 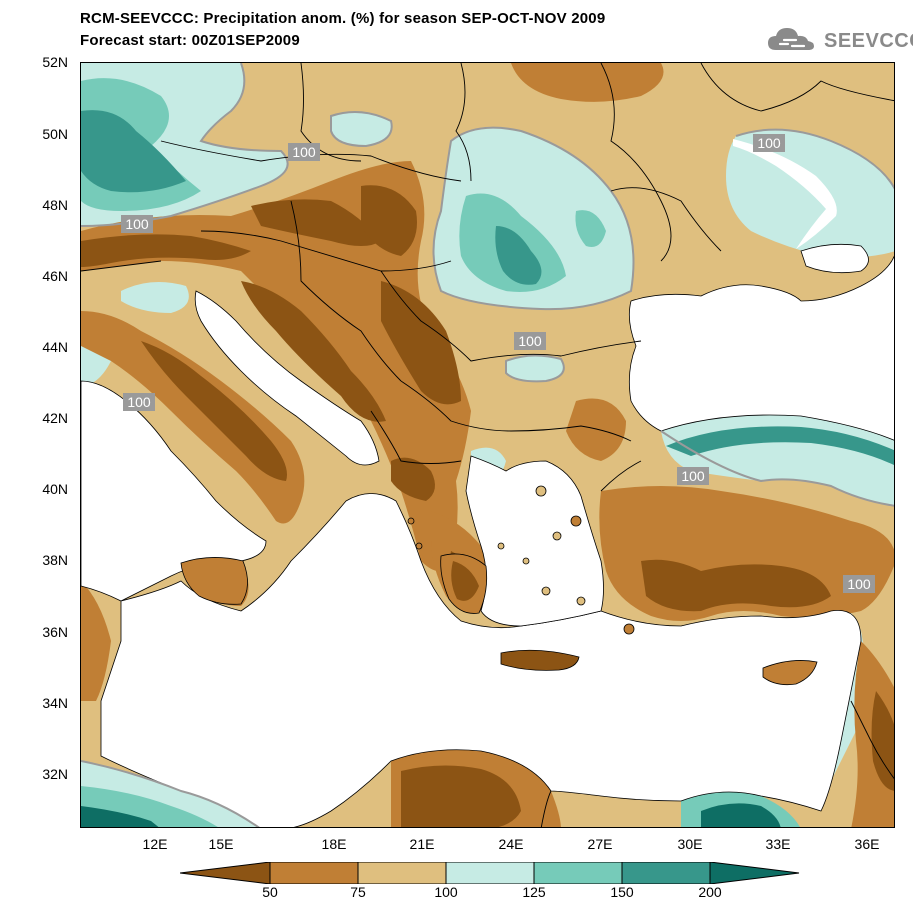 What do you see at coordinates (96, 641) in the screenshot?
I see `dry-area-tunisia` at bounding box center [96, 641].